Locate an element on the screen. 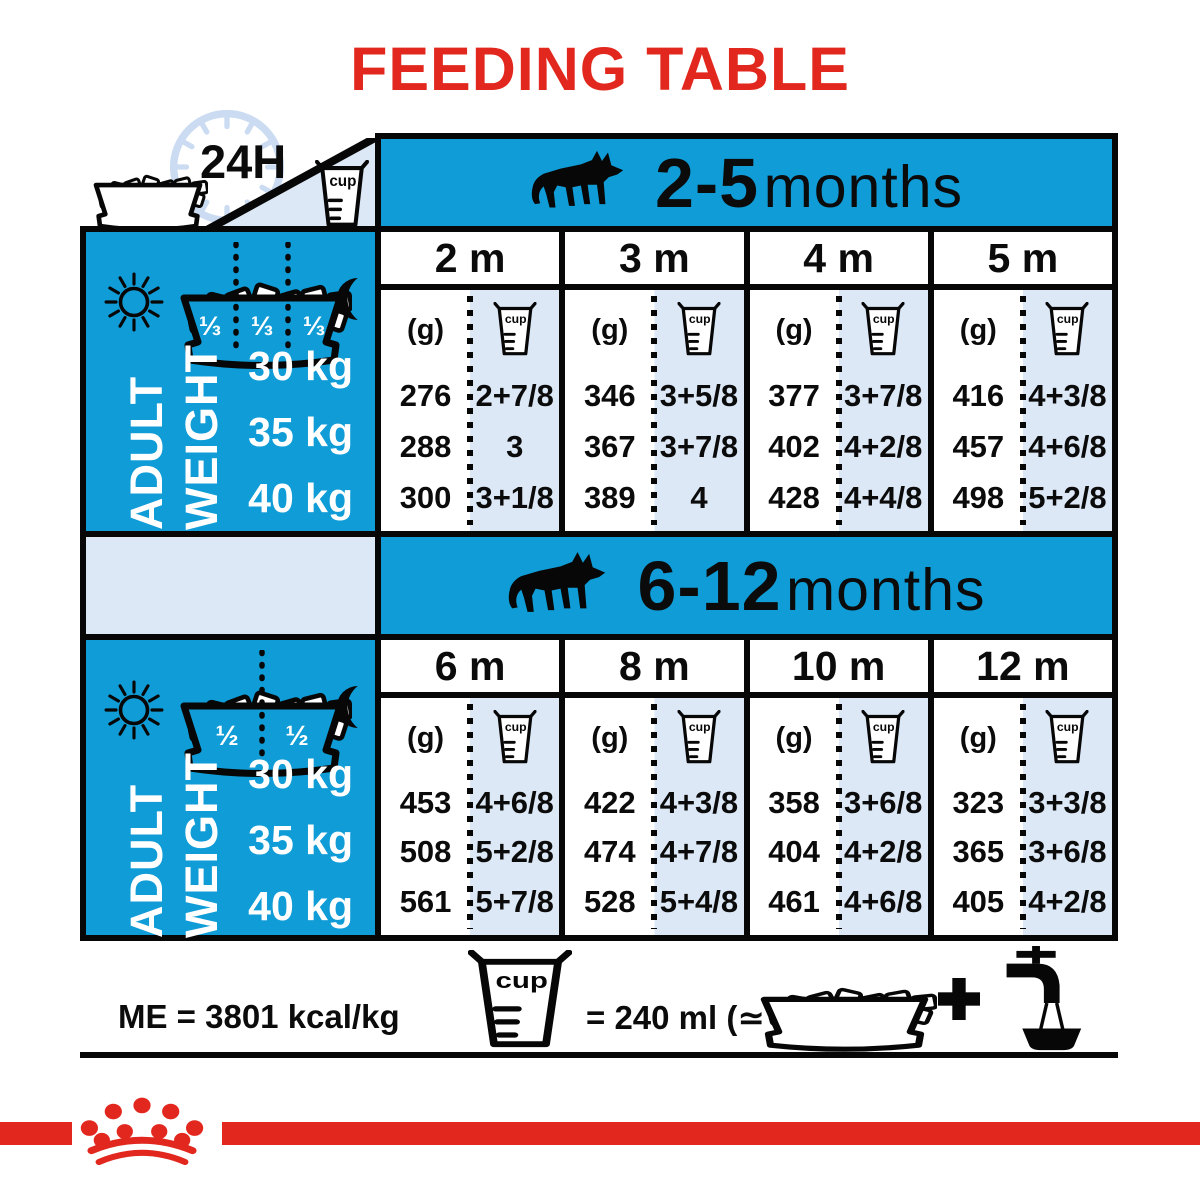 The image size is (1200, 1200). grams-value: 428 is located at coordinates (794, 497).